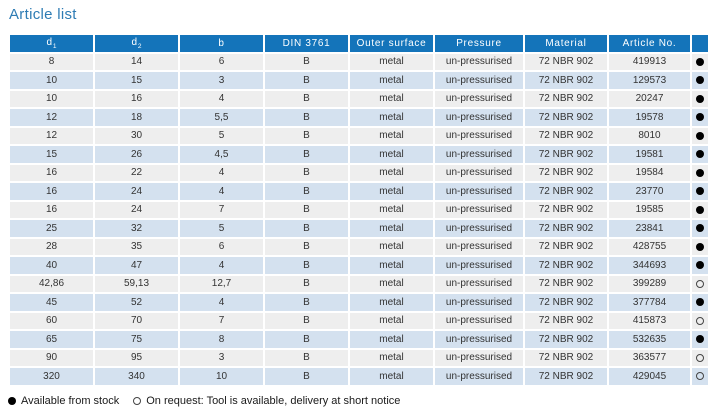 Image resolution: width=717 pixels, height=413 pixels. What do you see at coordinates (649, 117) in the screenshot?
I see `cell-article-no: 19578` at bounding box center [649, 117].